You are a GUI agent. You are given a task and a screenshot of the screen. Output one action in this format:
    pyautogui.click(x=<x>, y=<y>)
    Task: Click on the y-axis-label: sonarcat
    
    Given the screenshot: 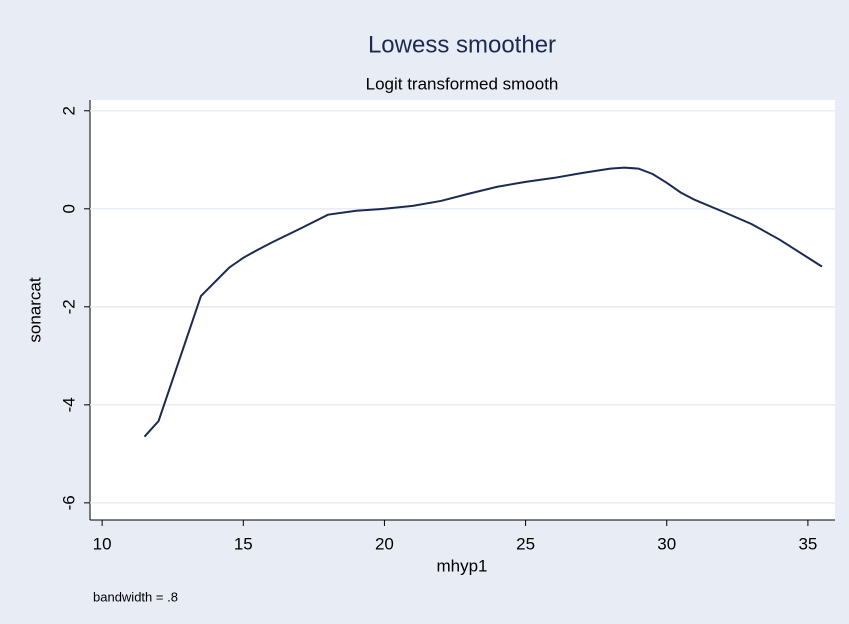 What is the action you would take?
    pyautogui.click(x=34, y=309)
    